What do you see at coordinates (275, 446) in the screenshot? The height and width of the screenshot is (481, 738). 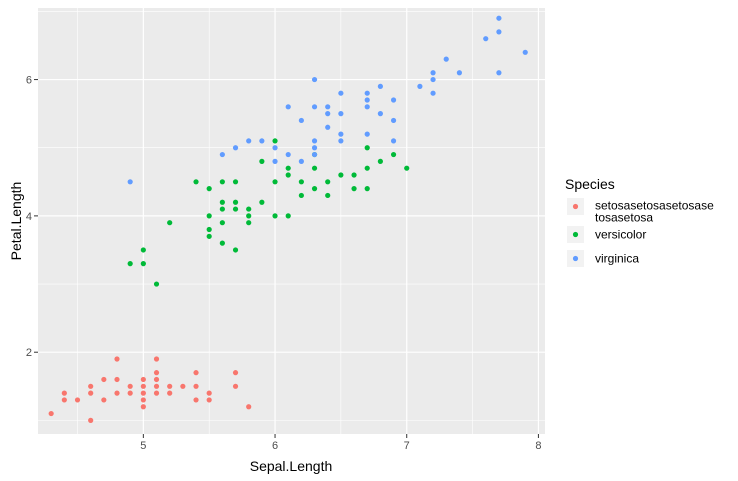 I see `x-tick-label: 6` at bounding box center [275, 446].